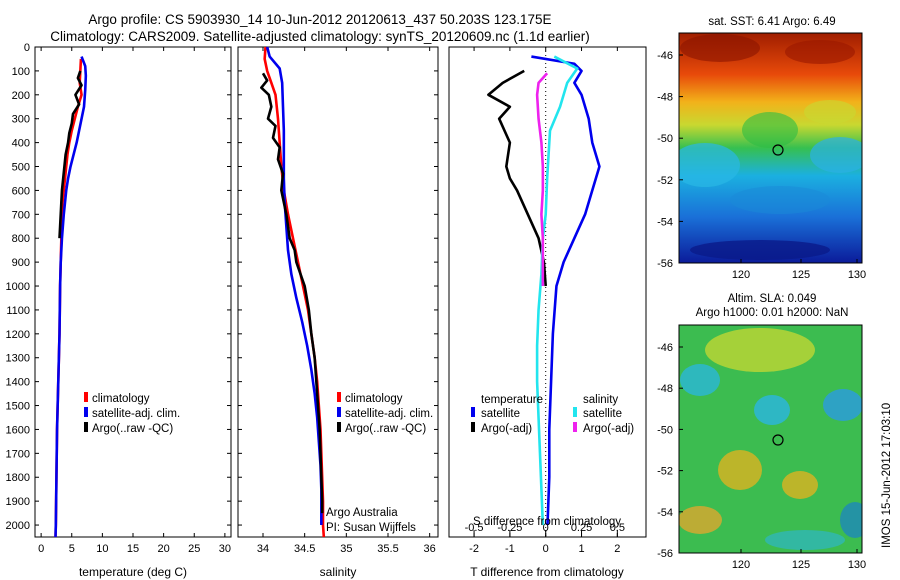 This screenshot has height=580, width=900. I want to click on y-tick-label: 700, so click(21, 215).